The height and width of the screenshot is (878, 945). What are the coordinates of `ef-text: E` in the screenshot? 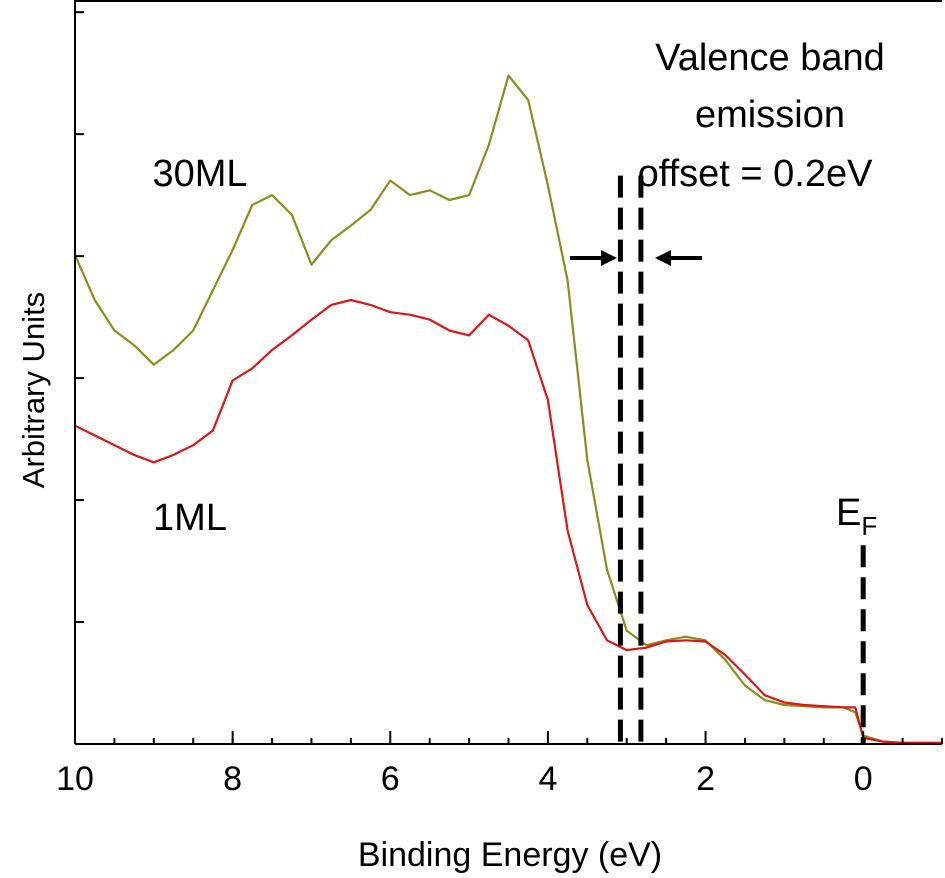 It's located at (848, 513).